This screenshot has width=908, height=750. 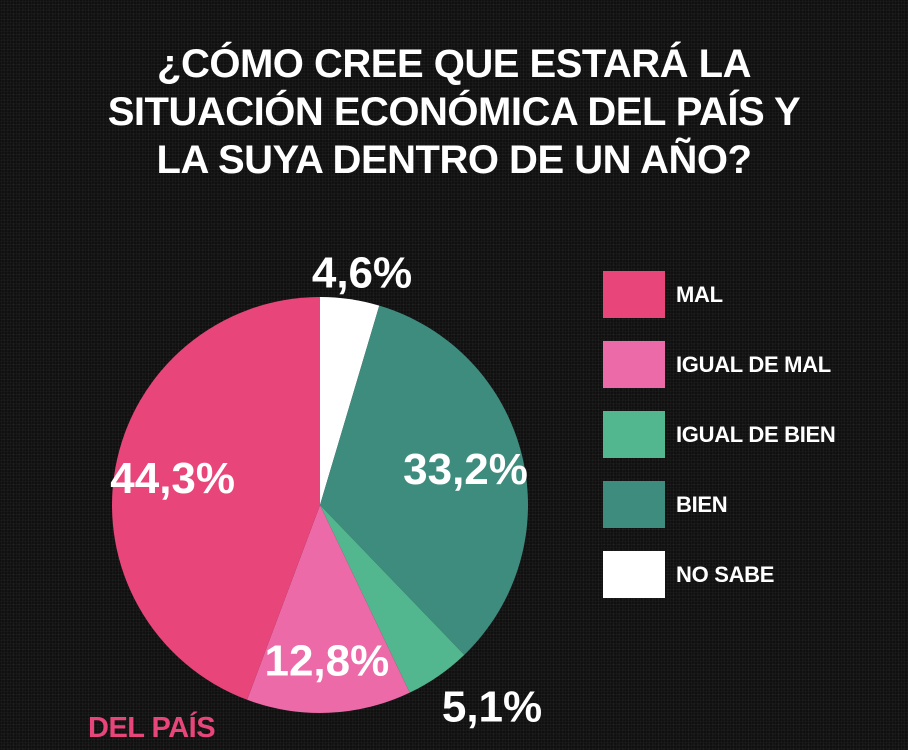 I want to click on pie-slice-igual-de-mal, so click(x=328, y=609).